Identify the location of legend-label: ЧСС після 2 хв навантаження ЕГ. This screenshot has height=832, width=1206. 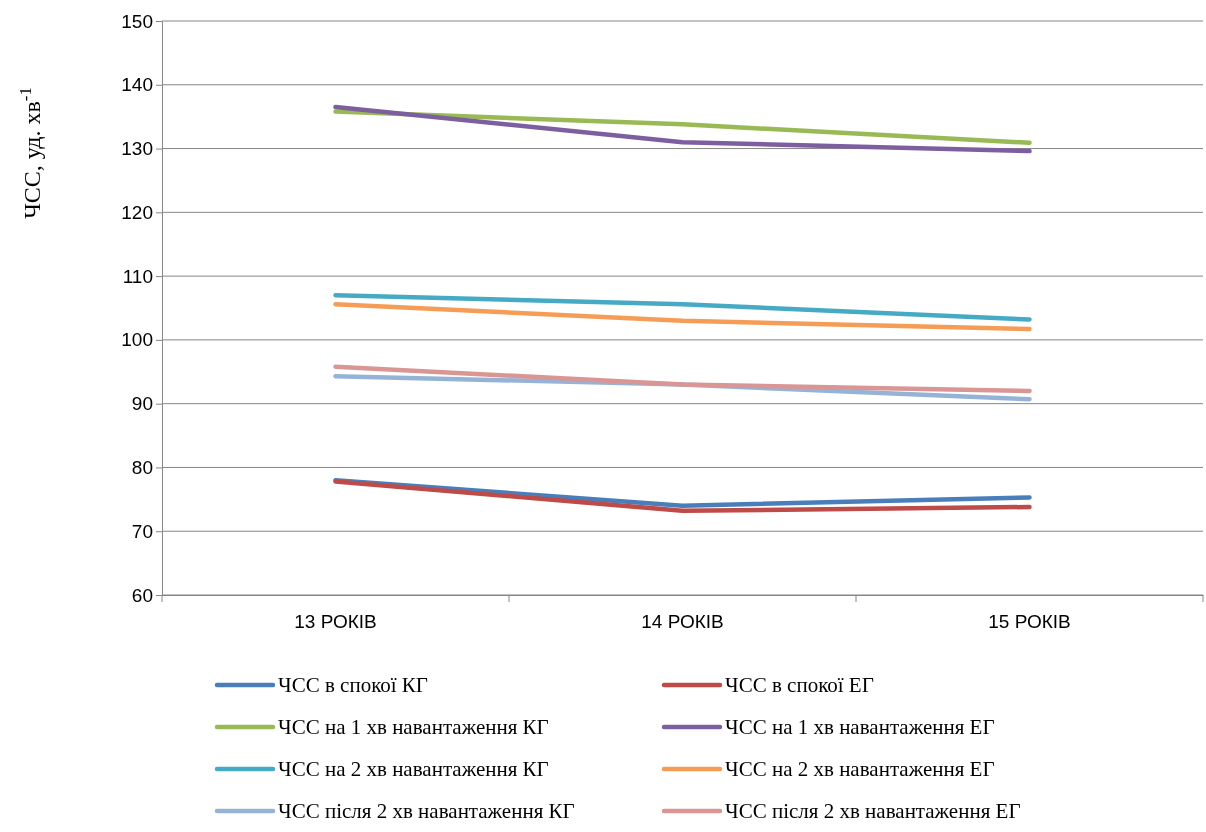
(873, 811).